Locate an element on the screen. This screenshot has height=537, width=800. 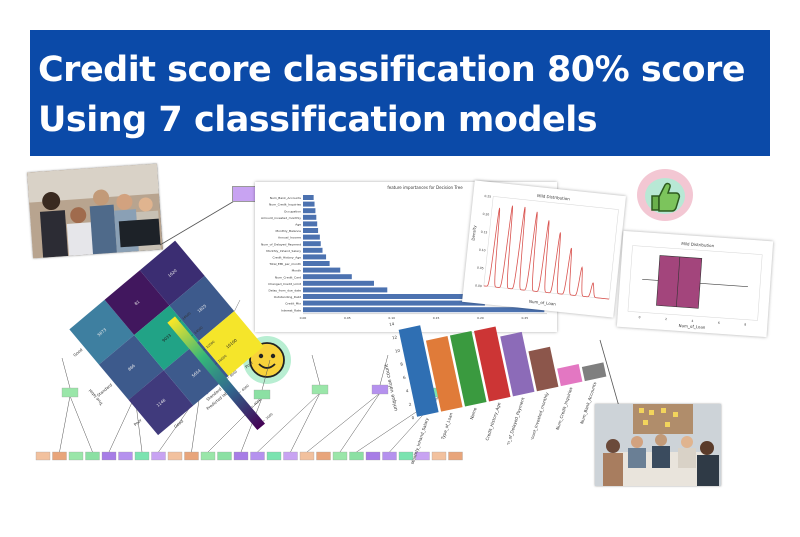
colorbar-tick: 6000 is located at coordinates (245, 388).